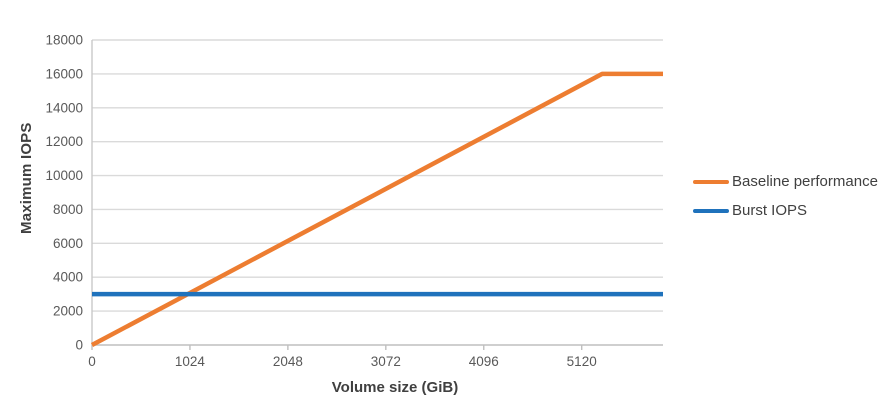  Describe the element at coordinates (68, 209) in the screenshot. I see `y-tick-label-8000: 8000` at that location.